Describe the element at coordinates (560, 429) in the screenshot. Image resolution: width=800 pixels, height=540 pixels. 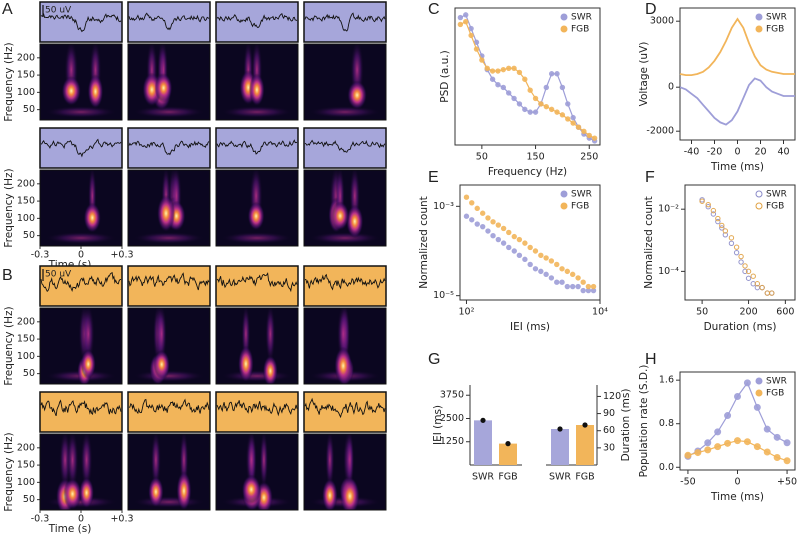
I see `mean-dot` at that location.